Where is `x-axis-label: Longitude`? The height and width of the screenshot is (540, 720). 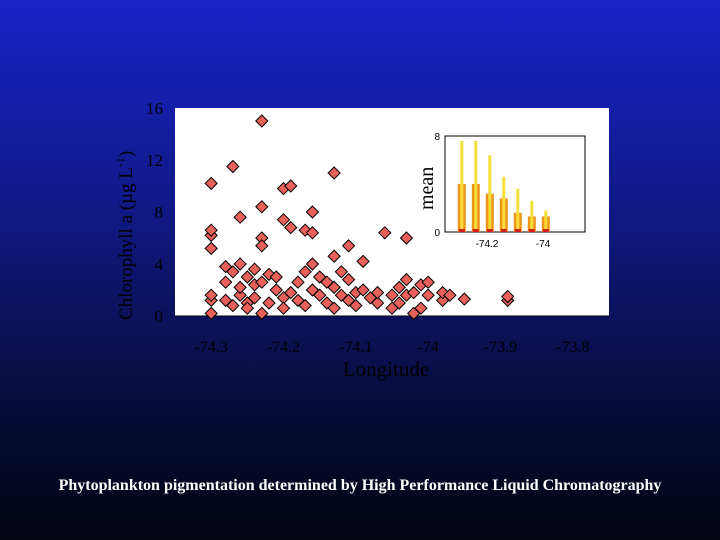
x-axis-label: Longitude is located at coordinates (386, 369).